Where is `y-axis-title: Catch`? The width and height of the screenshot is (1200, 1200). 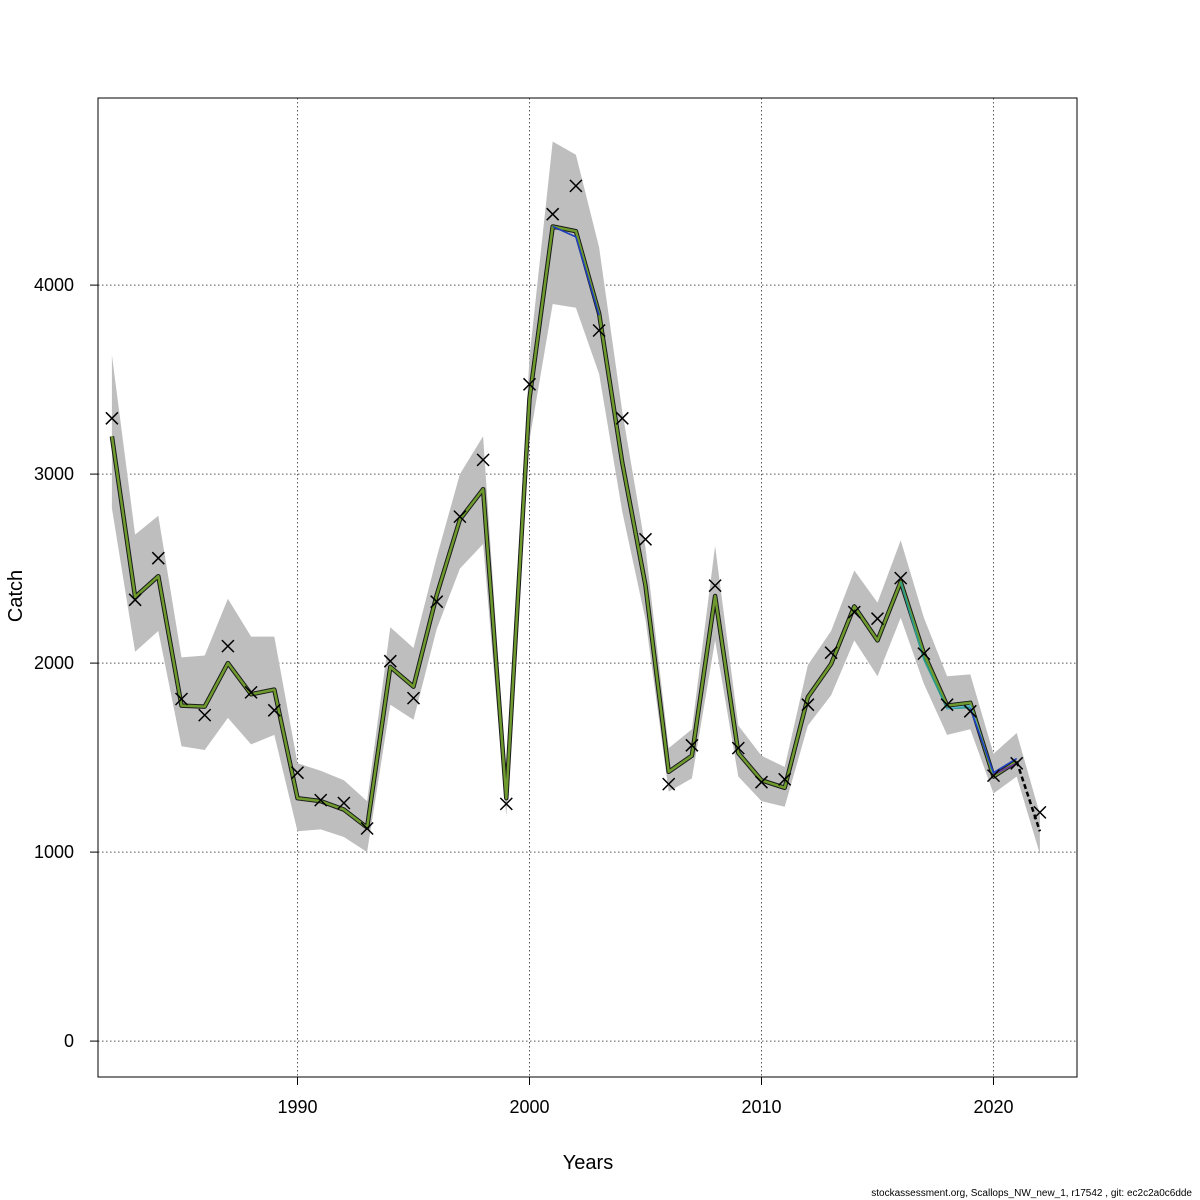 y-axis-title: Catch is located at coordinates (16, 596).